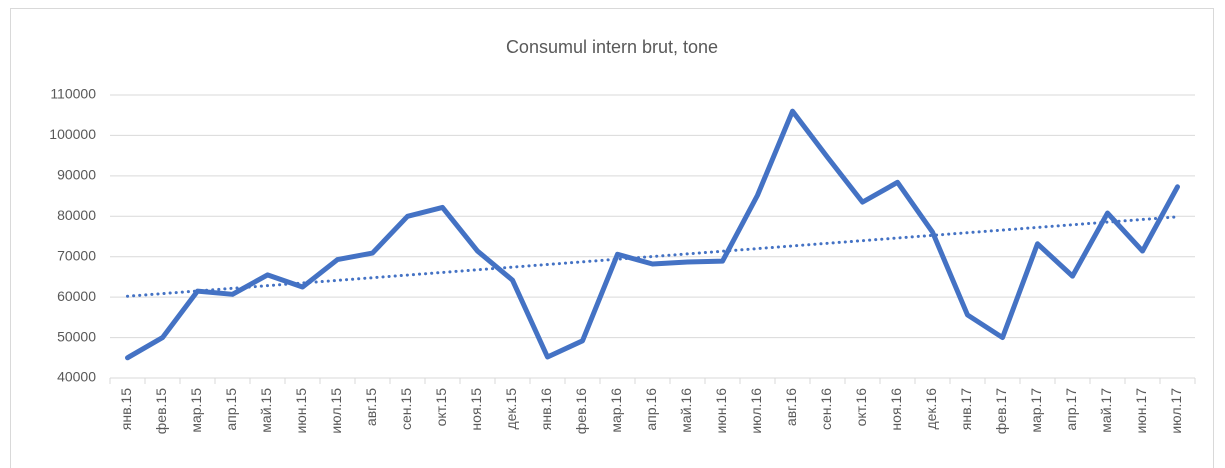 The image size is (1225, 468). Describe the element at coordinates (721, 411) in the screenshot. I see `x-tick-label: июн.16` at that location.